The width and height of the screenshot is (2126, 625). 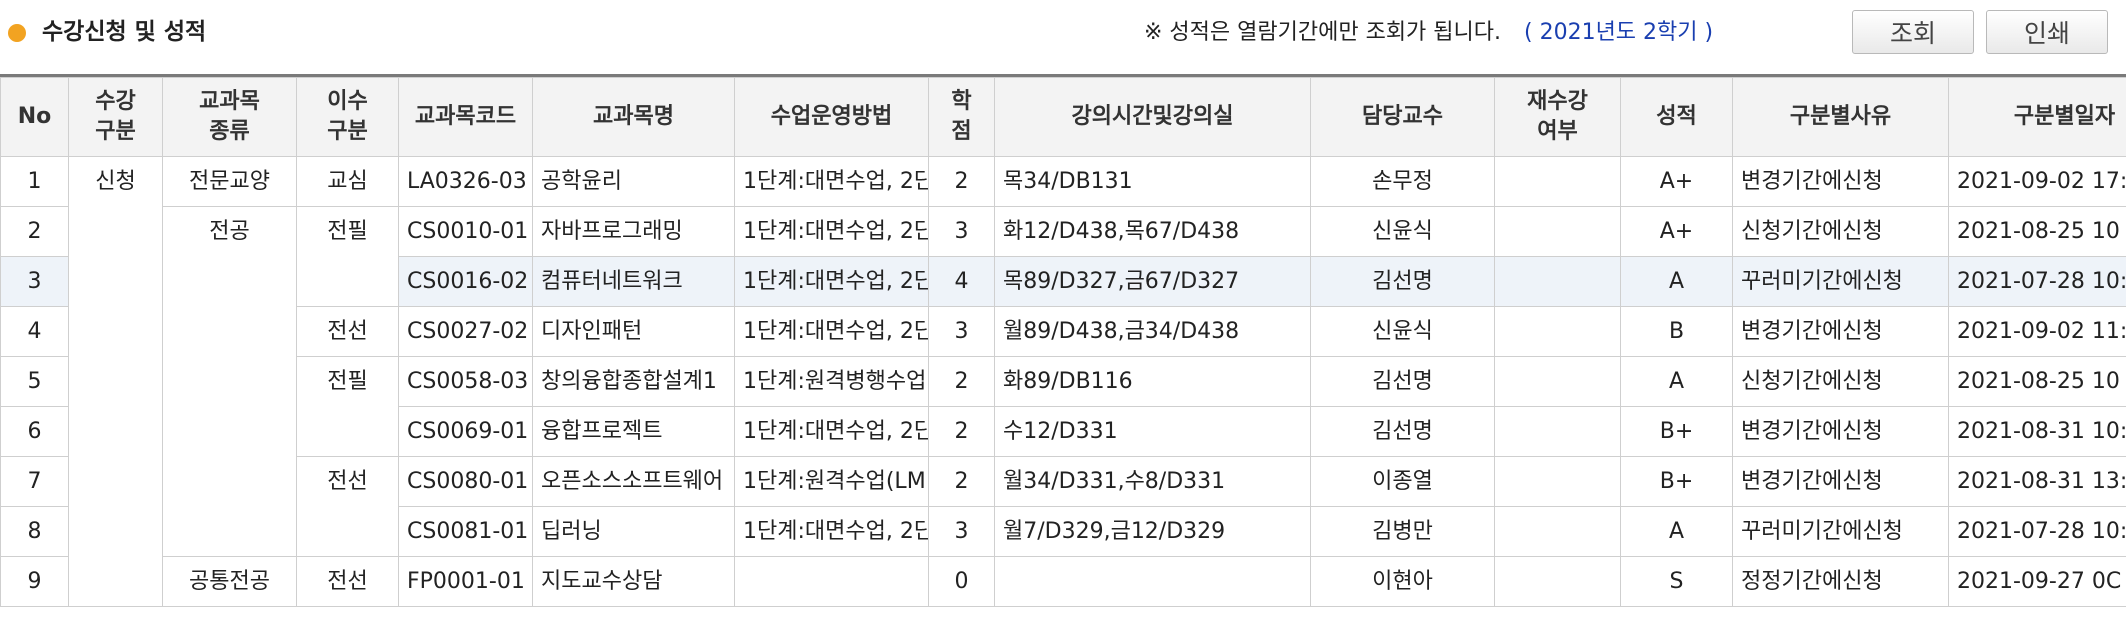 I want to click on cell-no: 3, so click(x=35, y=282).